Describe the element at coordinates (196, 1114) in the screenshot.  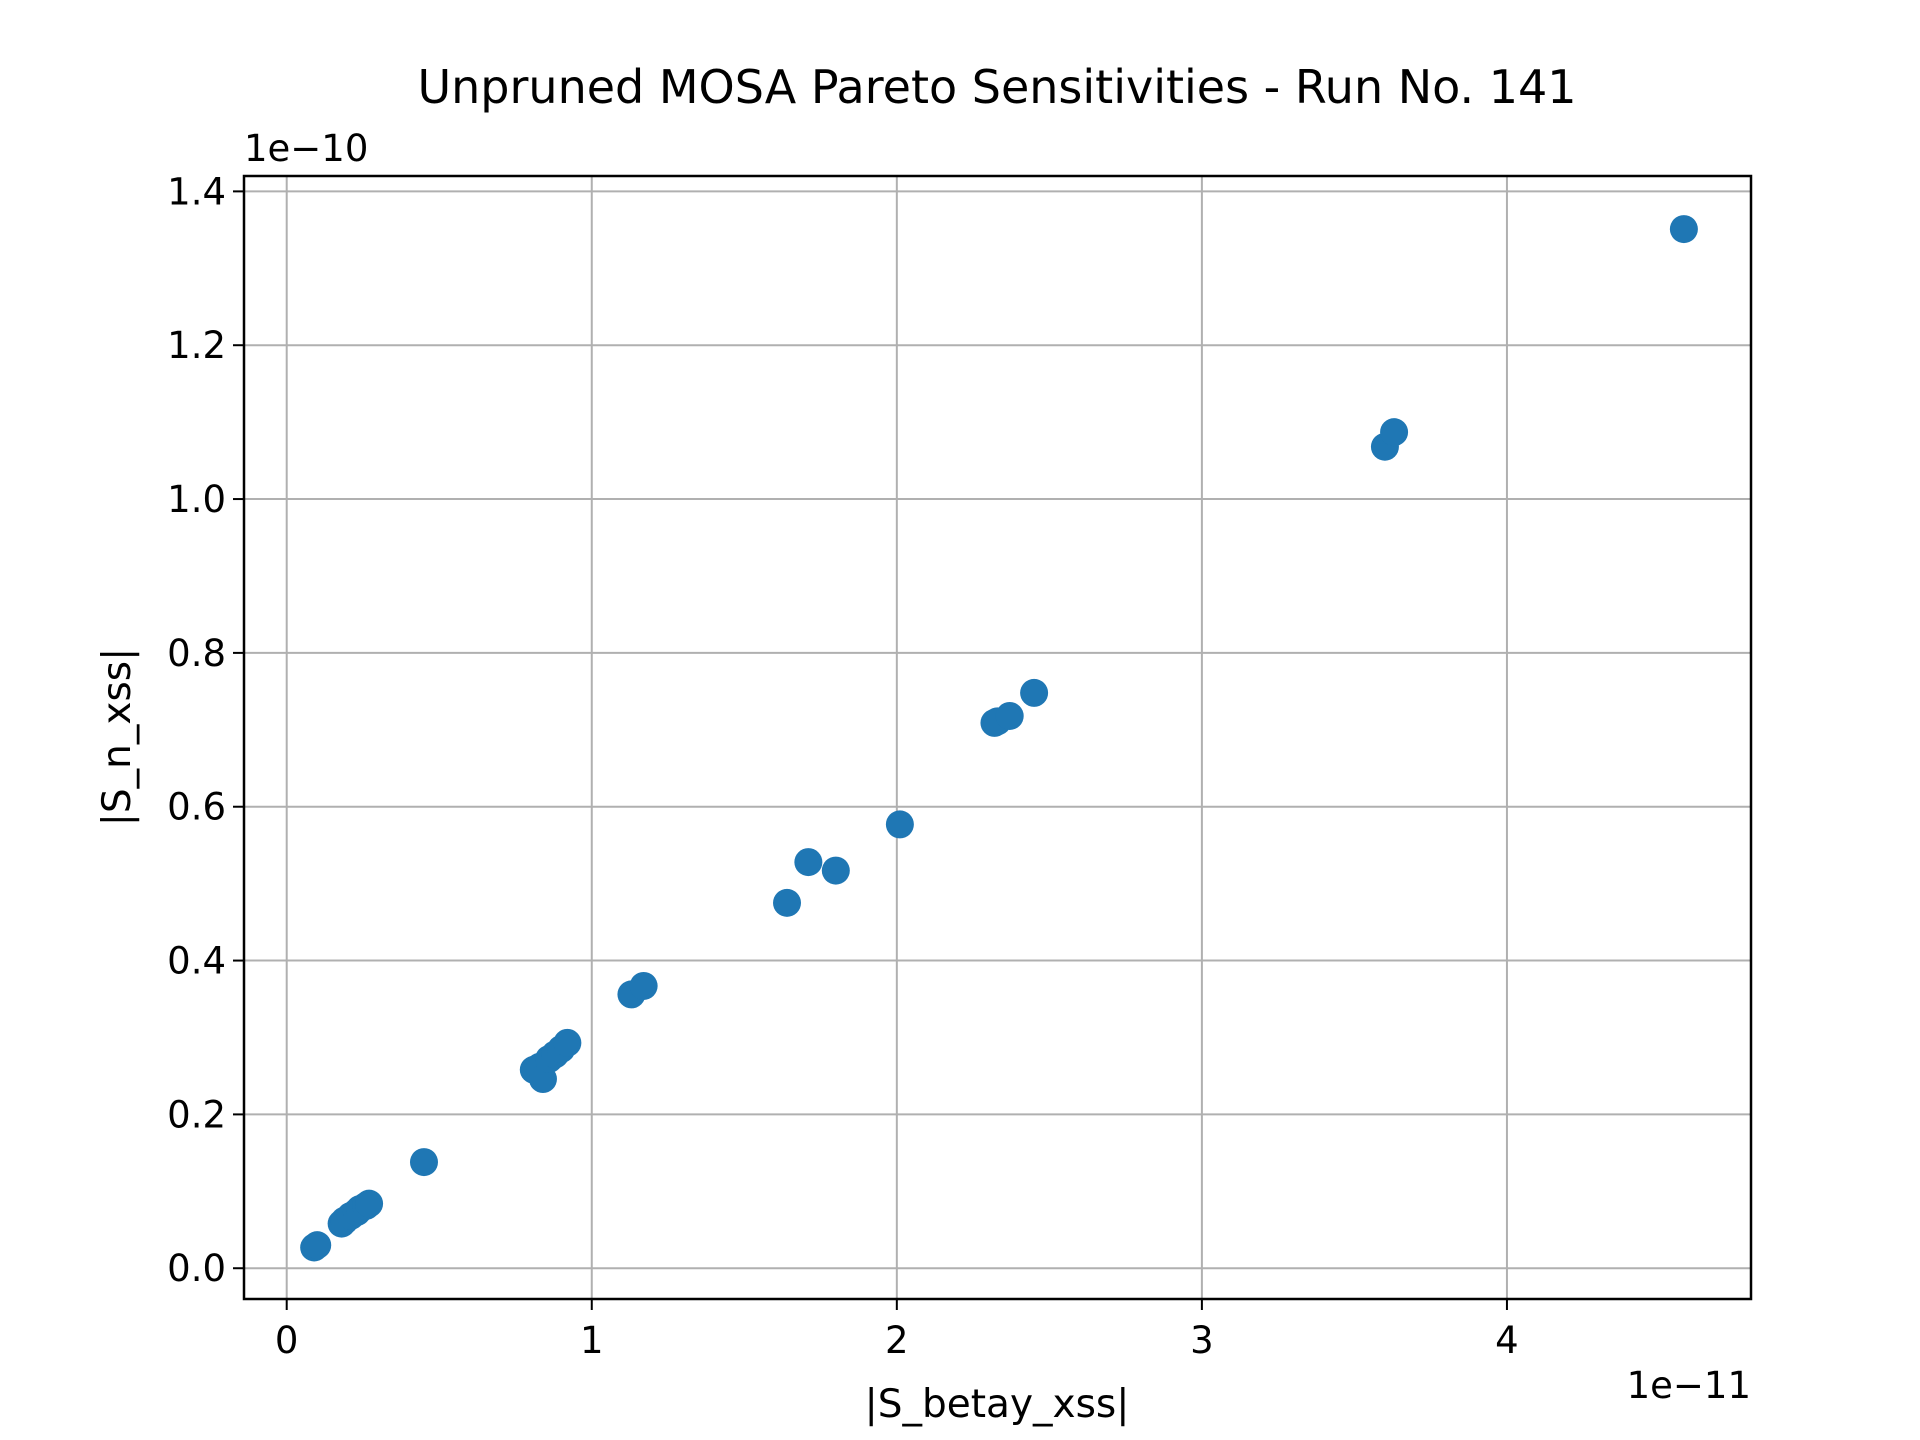
I see `y-tick-label: 0.2` at that location.